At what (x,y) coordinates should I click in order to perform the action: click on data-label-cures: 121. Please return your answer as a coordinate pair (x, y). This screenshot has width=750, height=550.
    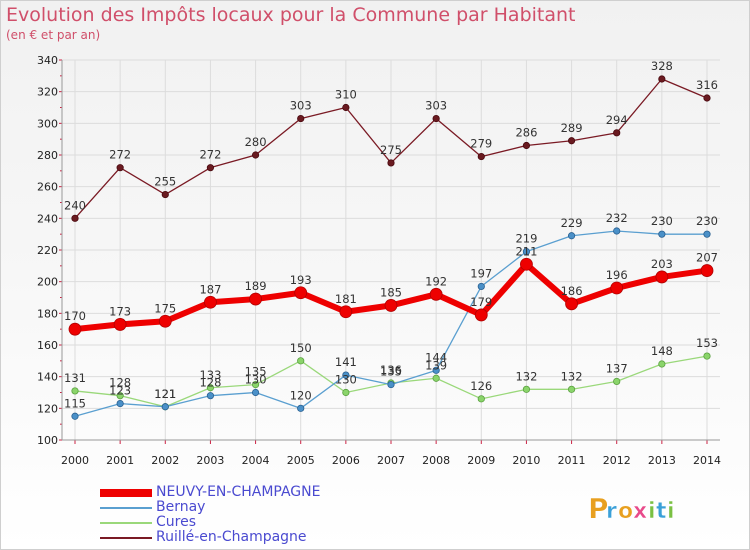
    Looking at the image, I should click on (165, 394).